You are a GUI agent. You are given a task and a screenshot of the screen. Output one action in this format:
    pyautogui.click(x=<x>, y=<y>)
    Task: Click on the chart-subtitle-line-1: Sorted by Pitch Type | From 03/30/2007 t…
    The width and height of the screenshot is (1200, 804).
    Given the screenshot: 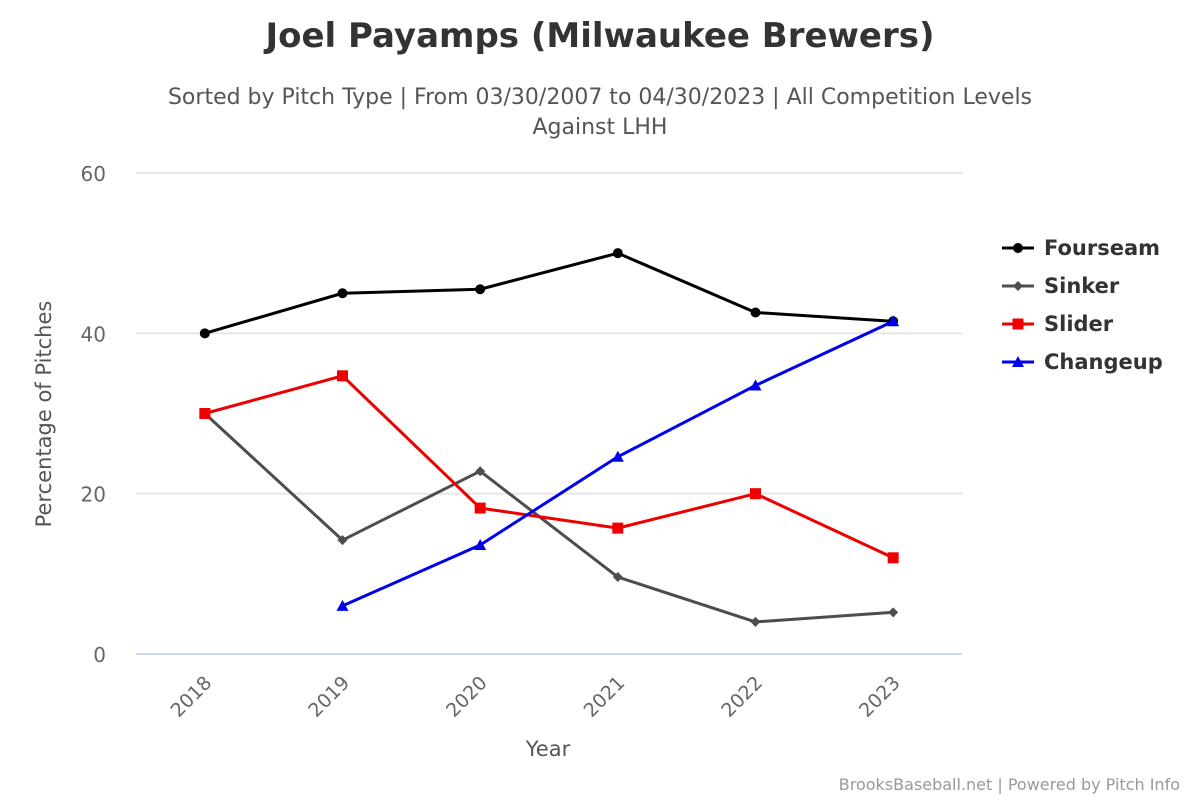 What is the action you would take?
    pyautogui.click(x=600, y=97)
    